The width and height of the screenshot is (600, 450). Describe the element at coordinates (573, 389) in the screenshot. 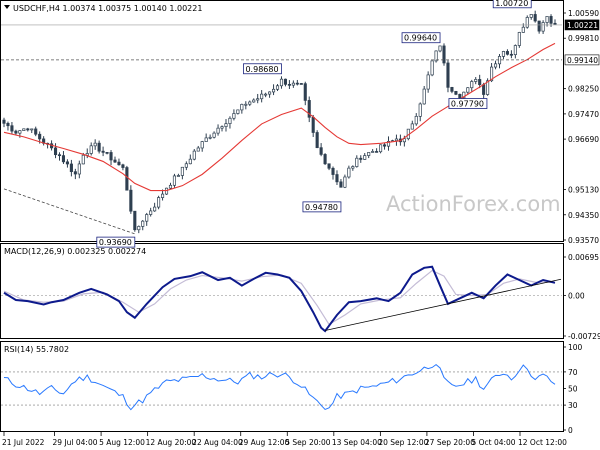

I see `rsi-tick-label: 50` at that location.